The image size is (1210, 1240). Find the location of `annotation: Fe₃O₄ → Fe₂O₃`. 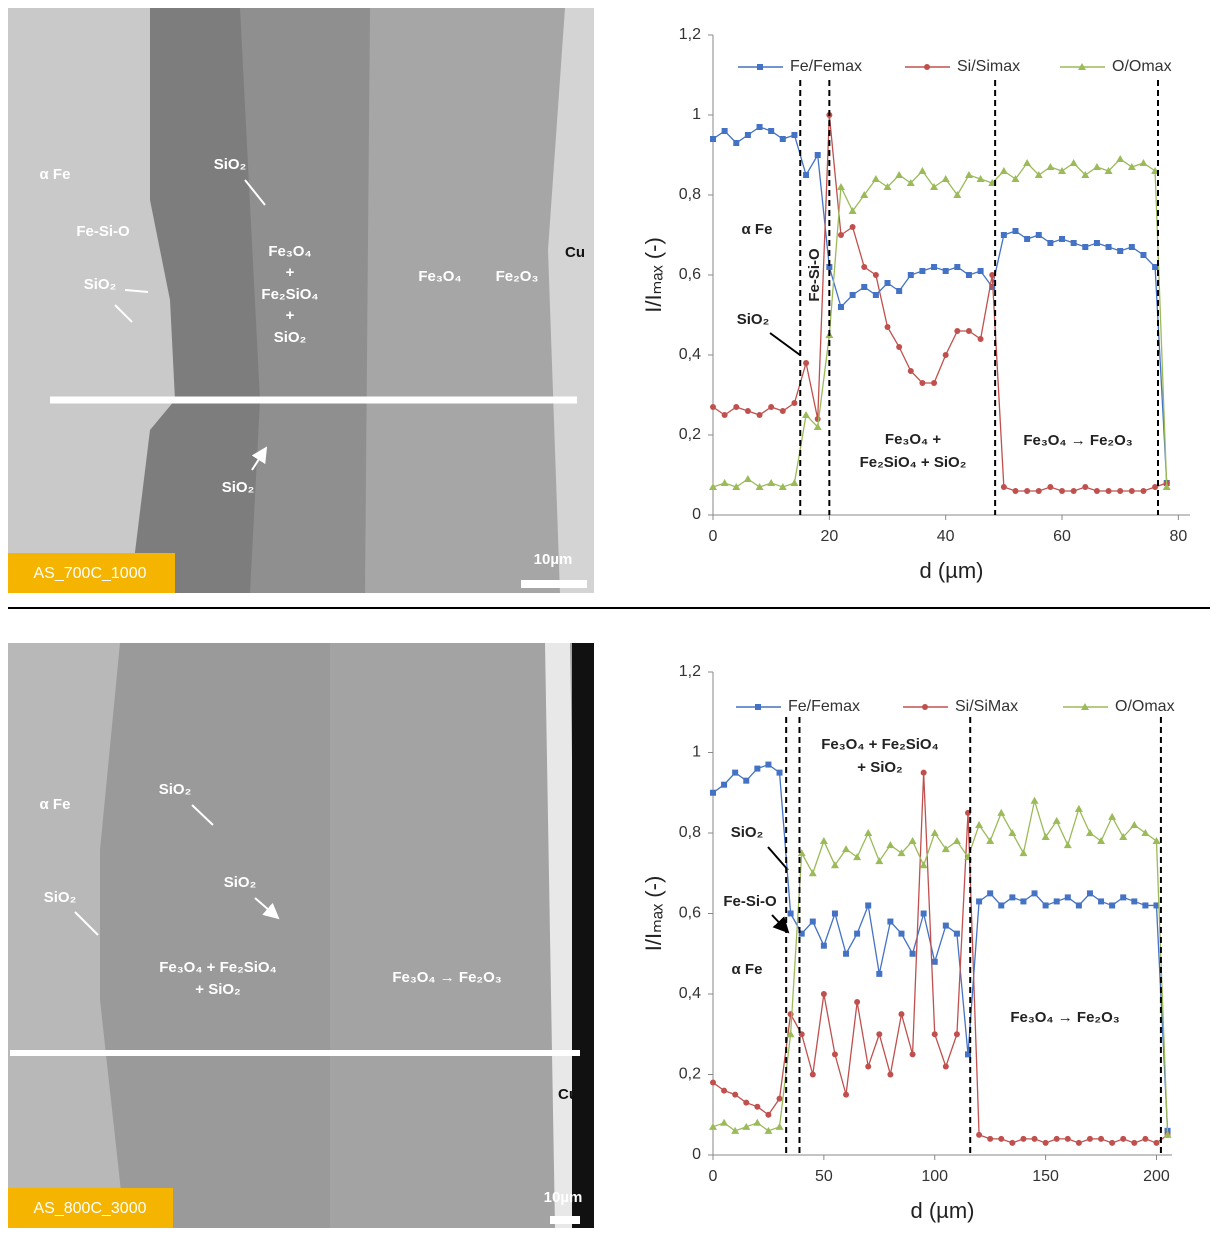

annotation: Fe₃O₄ → Fe₂O₃ is located at coordinates (1064, 1017).